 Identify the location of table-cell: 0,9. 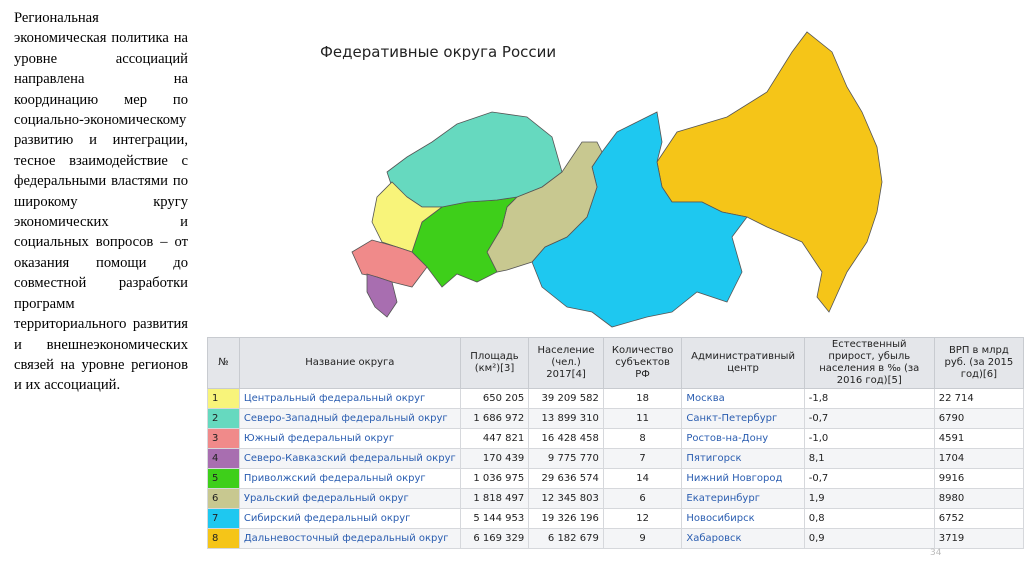
(869, 538).